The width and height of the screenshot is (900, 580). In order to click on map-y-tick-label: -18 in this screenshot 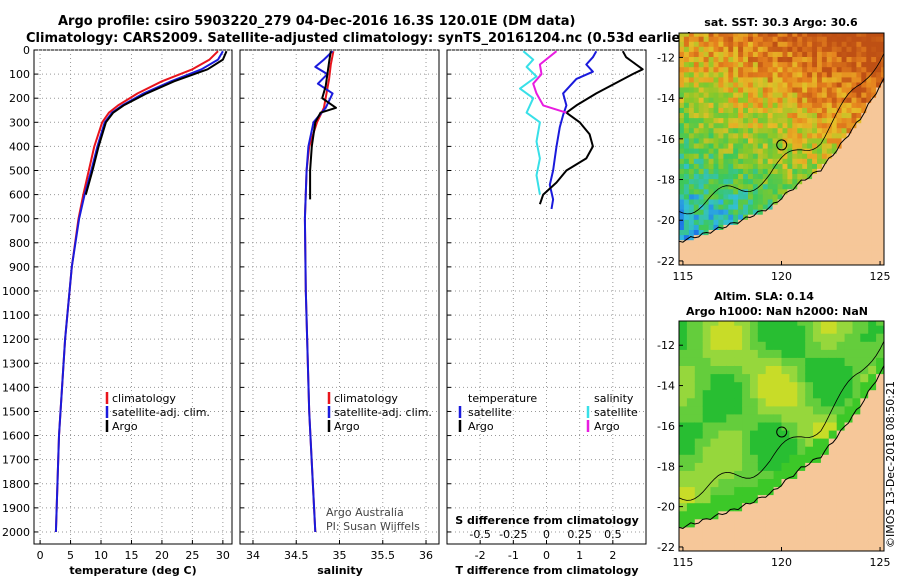, I will do `click(666, 180)`.